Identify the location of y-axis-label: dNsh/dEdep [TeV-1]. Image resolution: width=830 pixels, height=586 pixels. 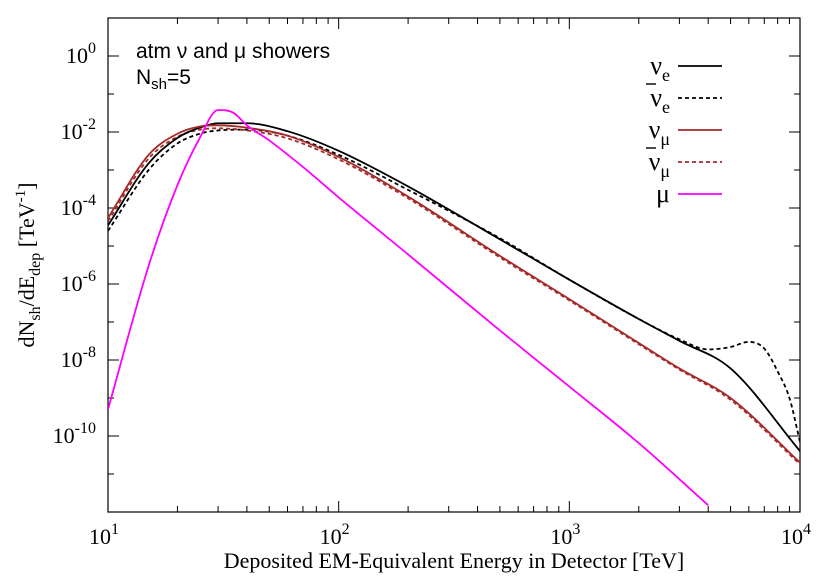
(28, 264).